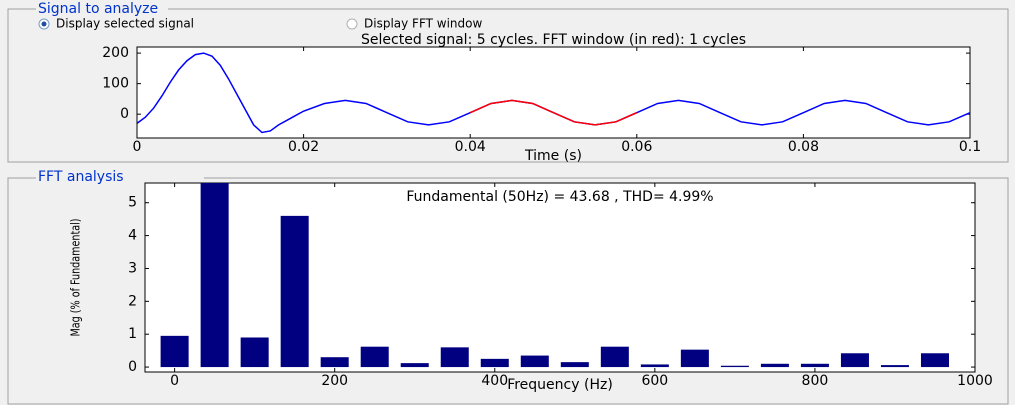 The width and height of the screenshot is (1015, 405). What do you see at coordinates (560, 385) in the screenshot?
I see `x-axis-label: Frequency (Hz)` at bounding box center [560, 385].